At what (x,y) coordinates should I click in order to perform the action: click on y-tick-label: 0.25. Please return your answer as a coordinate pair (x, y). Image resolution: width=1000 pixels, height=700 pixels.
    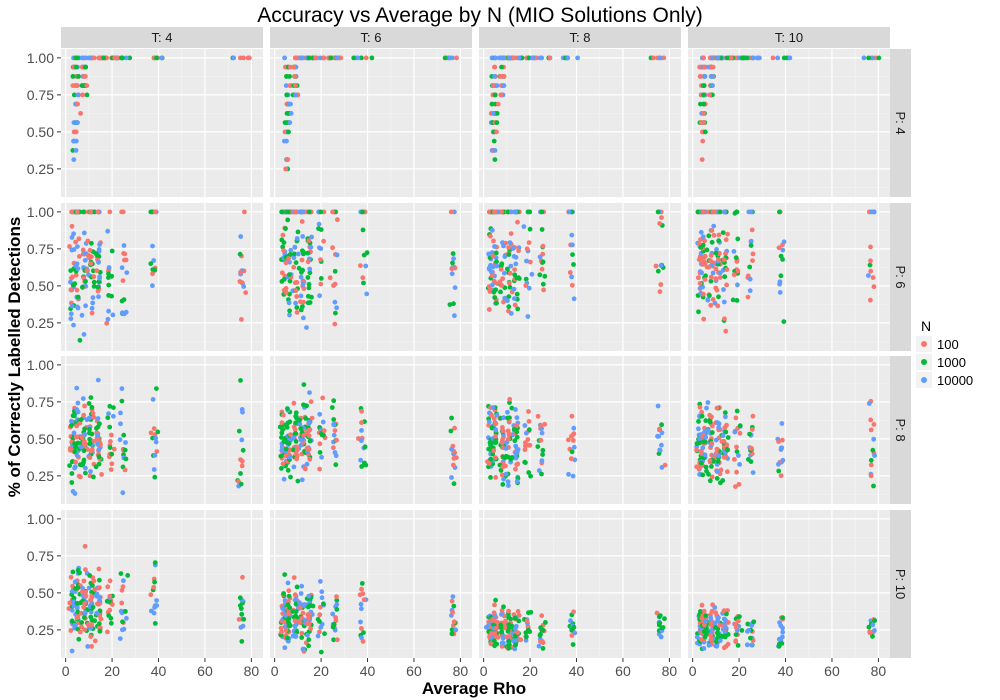
    Looking at the image, I should click on (40, 323).